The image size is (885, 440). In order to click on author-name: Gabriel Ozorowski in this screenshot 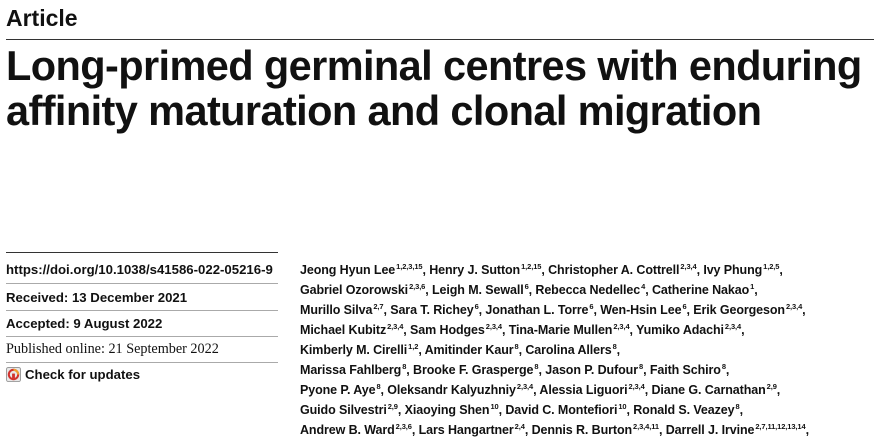, I will do `click(354, 290)`.